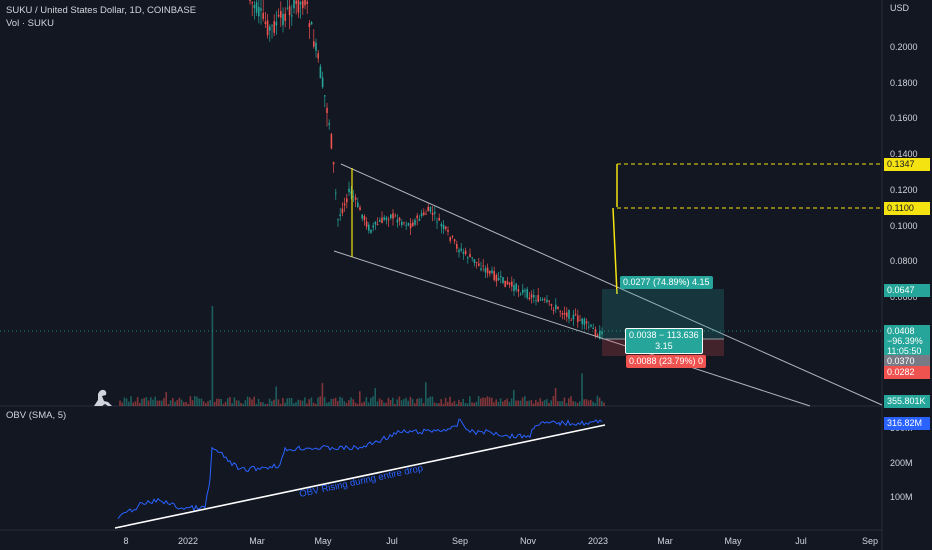 The width and height of the screenshot is (932, 550). Describe the element at coordinates (615, 251) in the screenshot. I see `projection-line-lower` at that location.